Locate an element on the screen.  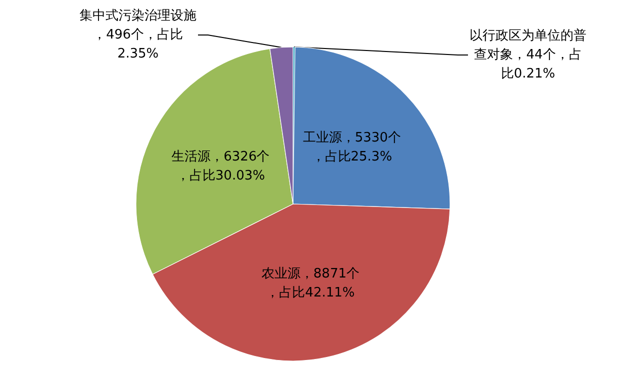
data-label: ，496个，占比2.35% is located at coordinates (138, 45).